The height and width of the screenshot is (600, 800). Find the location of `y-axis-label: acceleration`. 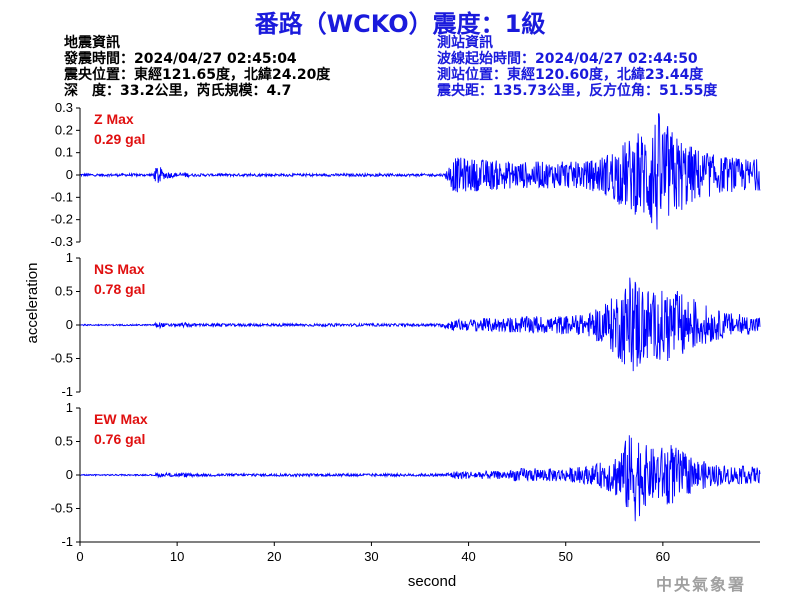

y-axis-label: acceleration is located at coordinates (32, 303).